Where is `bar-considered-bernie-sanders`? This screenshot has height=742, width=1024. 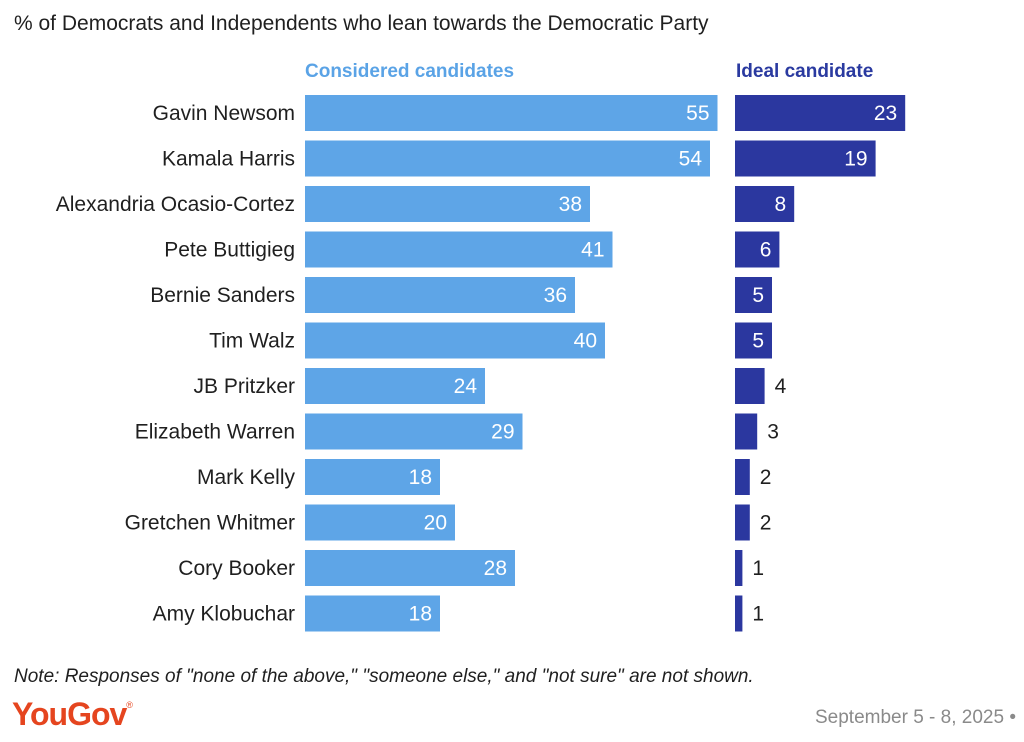
bar-considered-bernie-sanders is located at coordinates (440, 295).